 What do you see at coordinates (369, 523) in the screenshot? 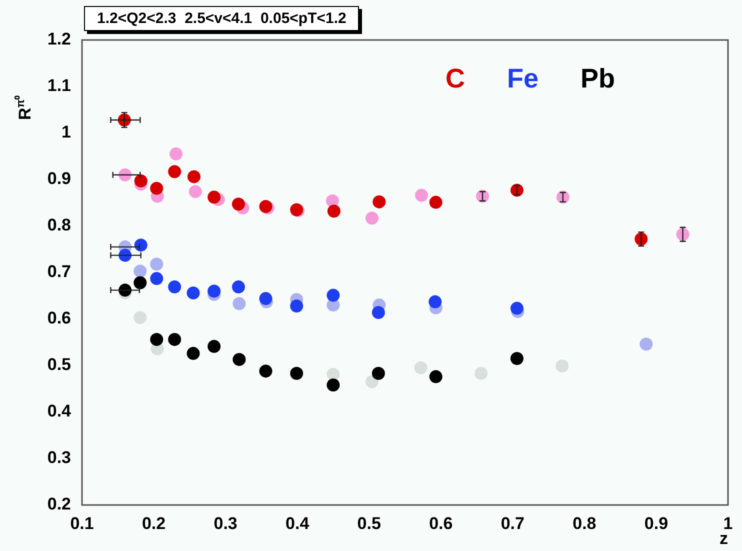
I see `x-tick-label: 0.5` at bounding box center [369, 523].